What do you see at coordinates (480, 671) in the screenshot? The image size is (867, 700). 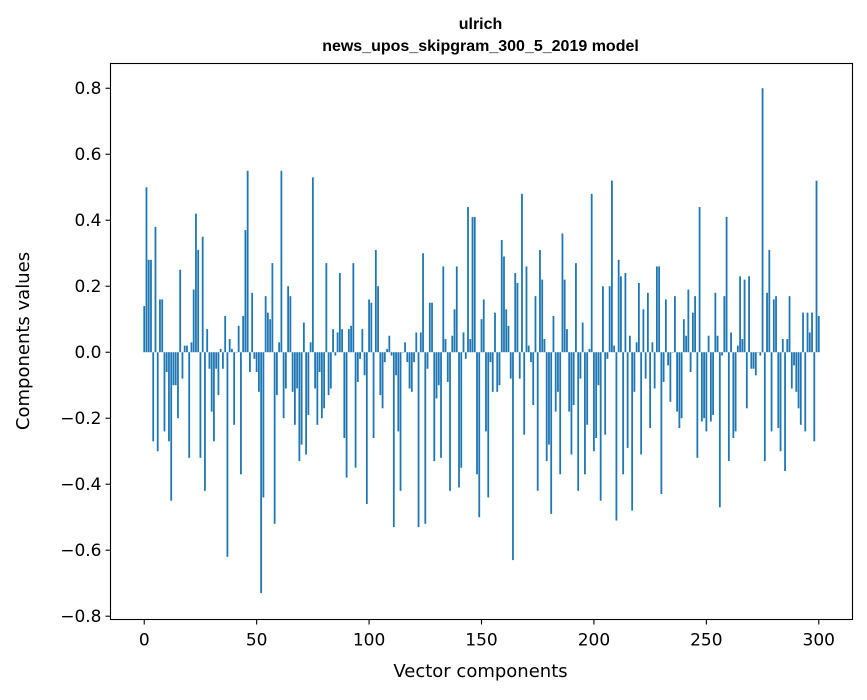 I see `x-axis-label: Vector components` at bounding box center [480, 671].